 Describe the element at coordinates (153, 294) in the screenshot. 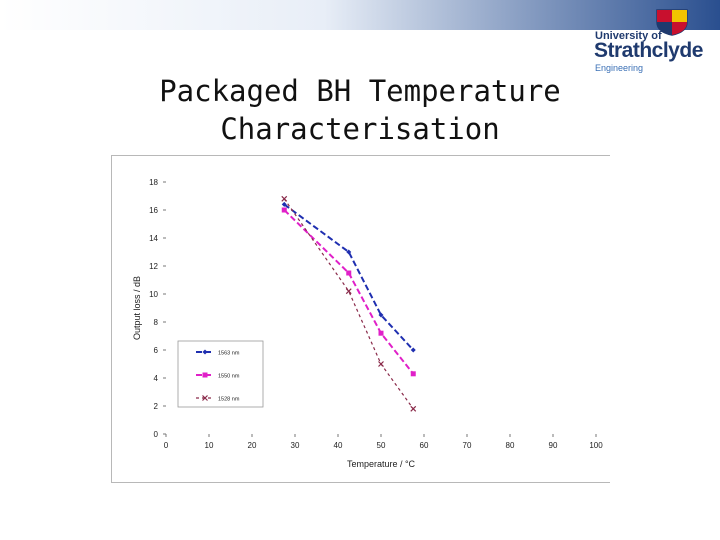

I see `y-tick-label: 10` at that location.